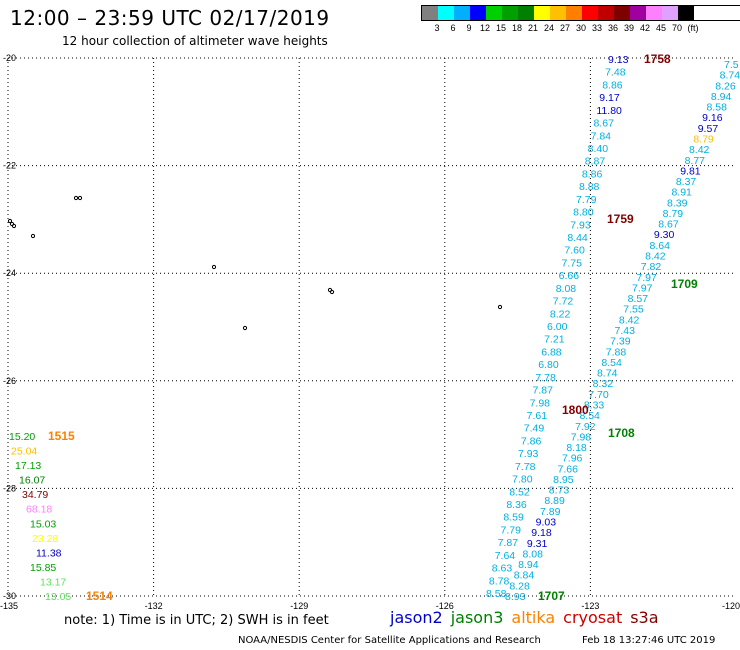 This screenshot has height=650, width=740. Describe the element at coordinates (598, 149) in the screenshot. I see `swh-observation: 8.40` at that location.